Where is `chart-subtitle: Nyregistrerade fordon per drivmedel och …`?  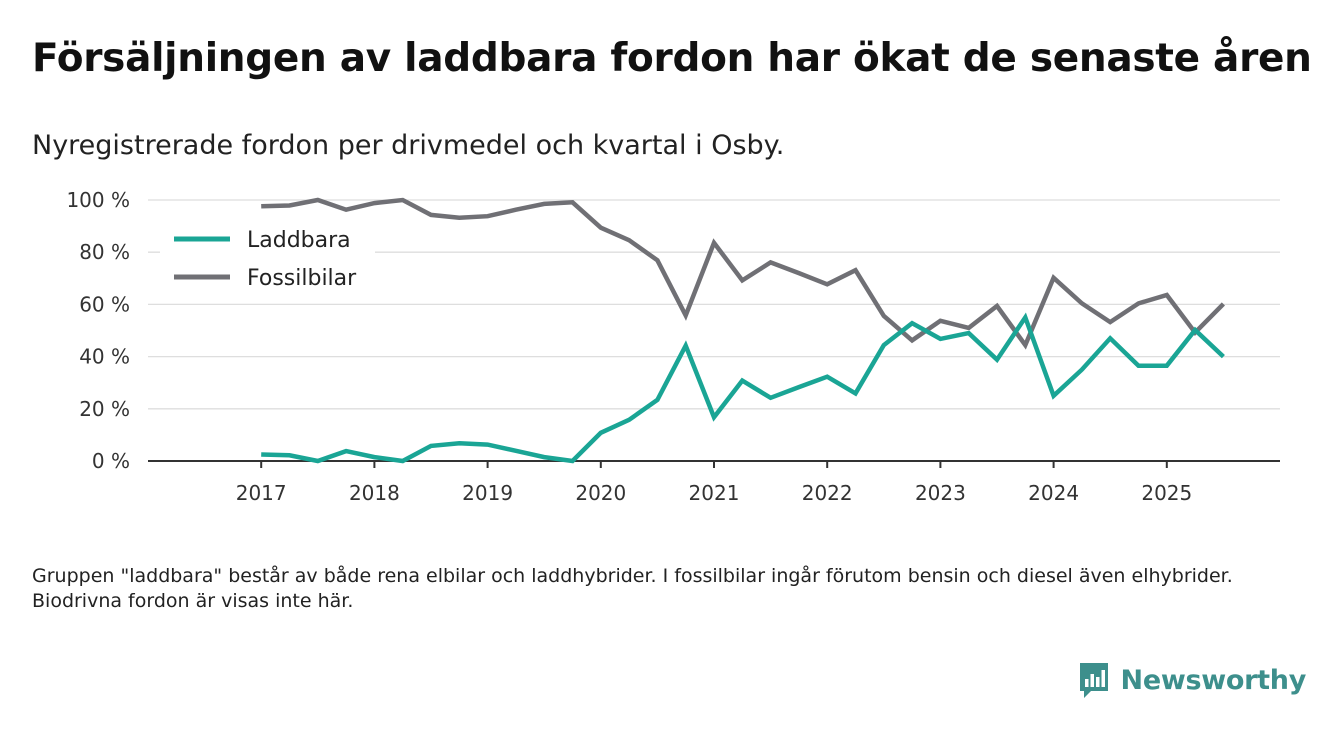
chart-subtitle: Nyregistrerade fordon per drivmedel och … is located at coordinates (408, 145).